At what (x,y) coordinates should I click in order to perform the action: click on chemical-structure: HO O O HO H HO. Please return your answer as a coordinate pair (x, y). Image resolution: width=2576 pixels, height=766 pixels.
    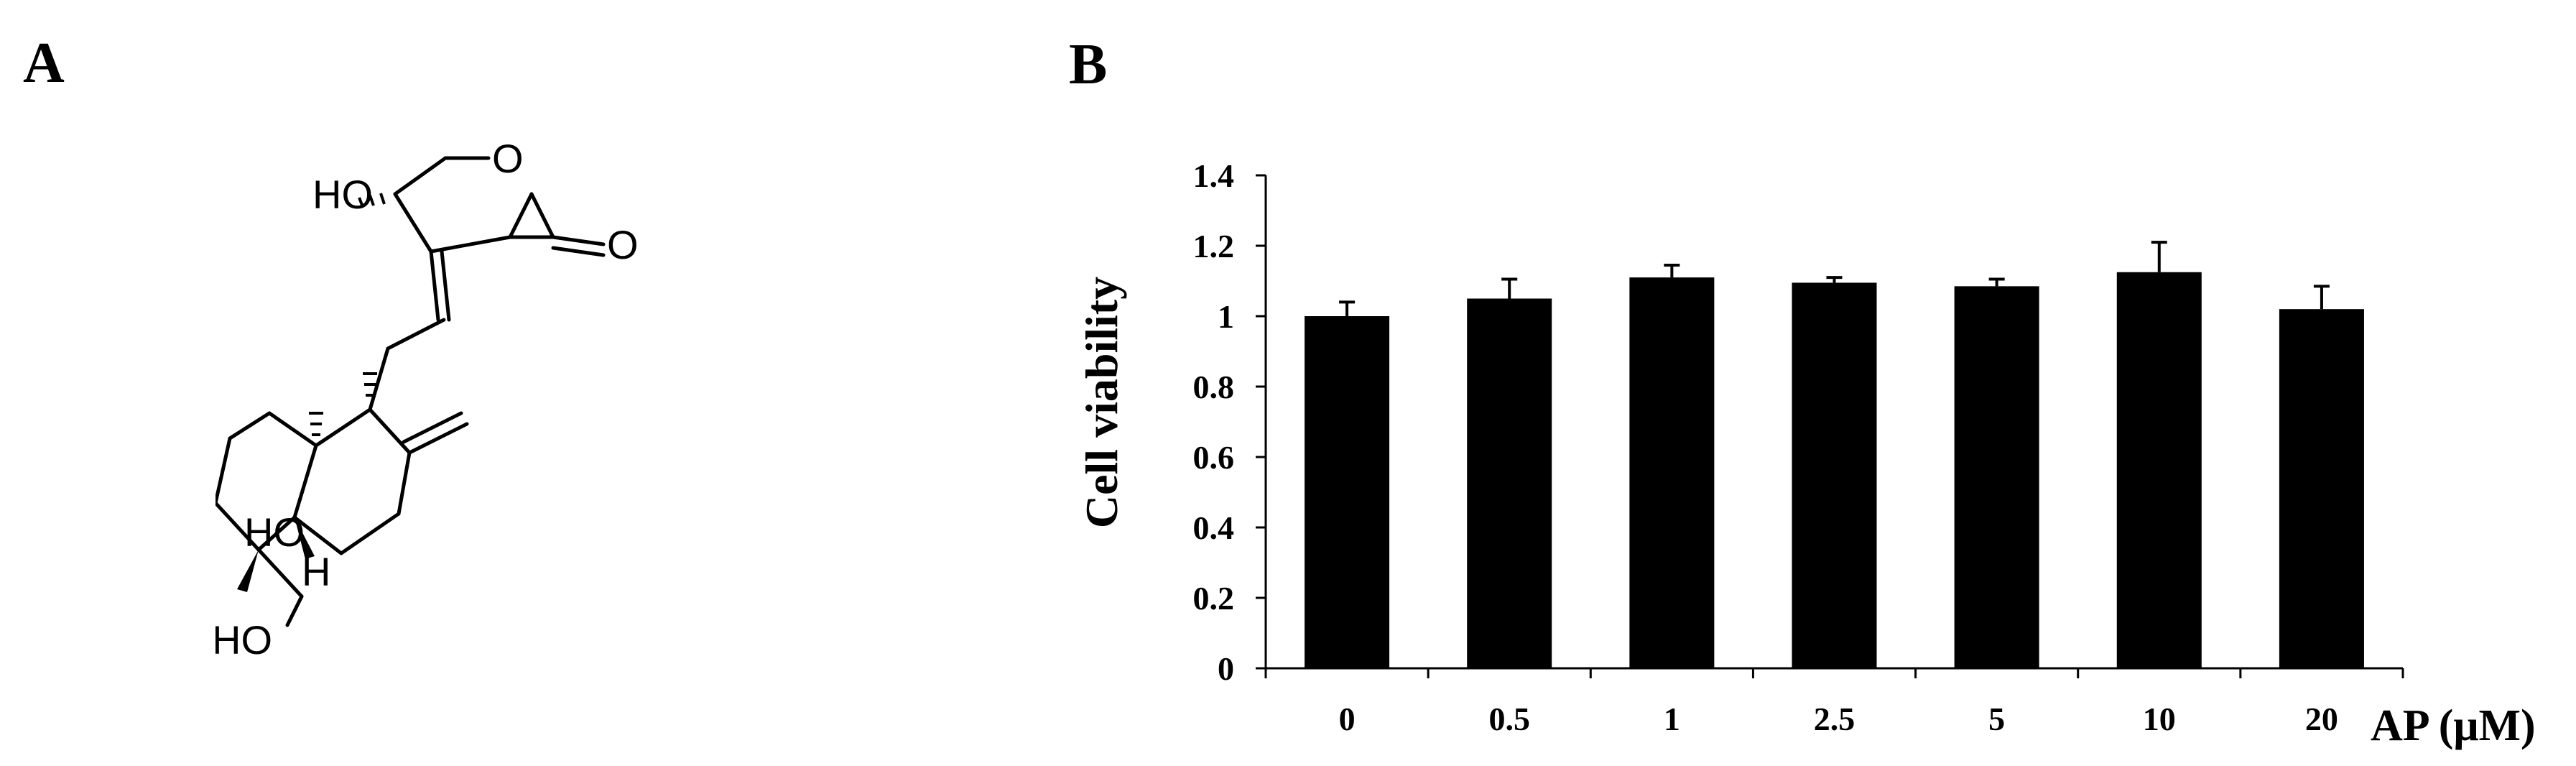
    Looking at the image, I should click on (427, 399).